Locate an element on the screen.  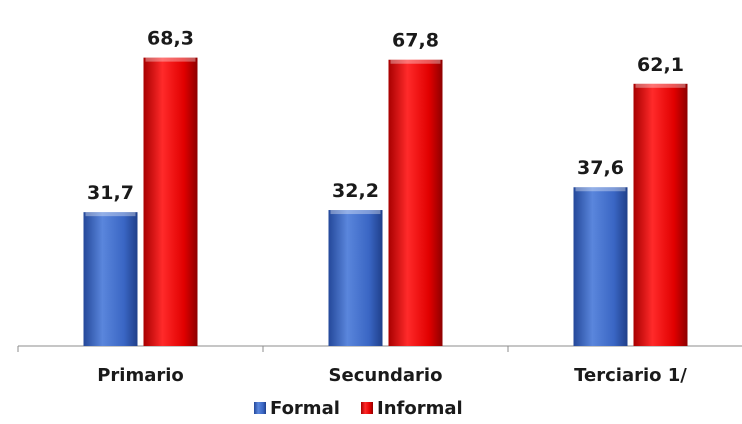
axis-layer is located at coordinates (379, 348).